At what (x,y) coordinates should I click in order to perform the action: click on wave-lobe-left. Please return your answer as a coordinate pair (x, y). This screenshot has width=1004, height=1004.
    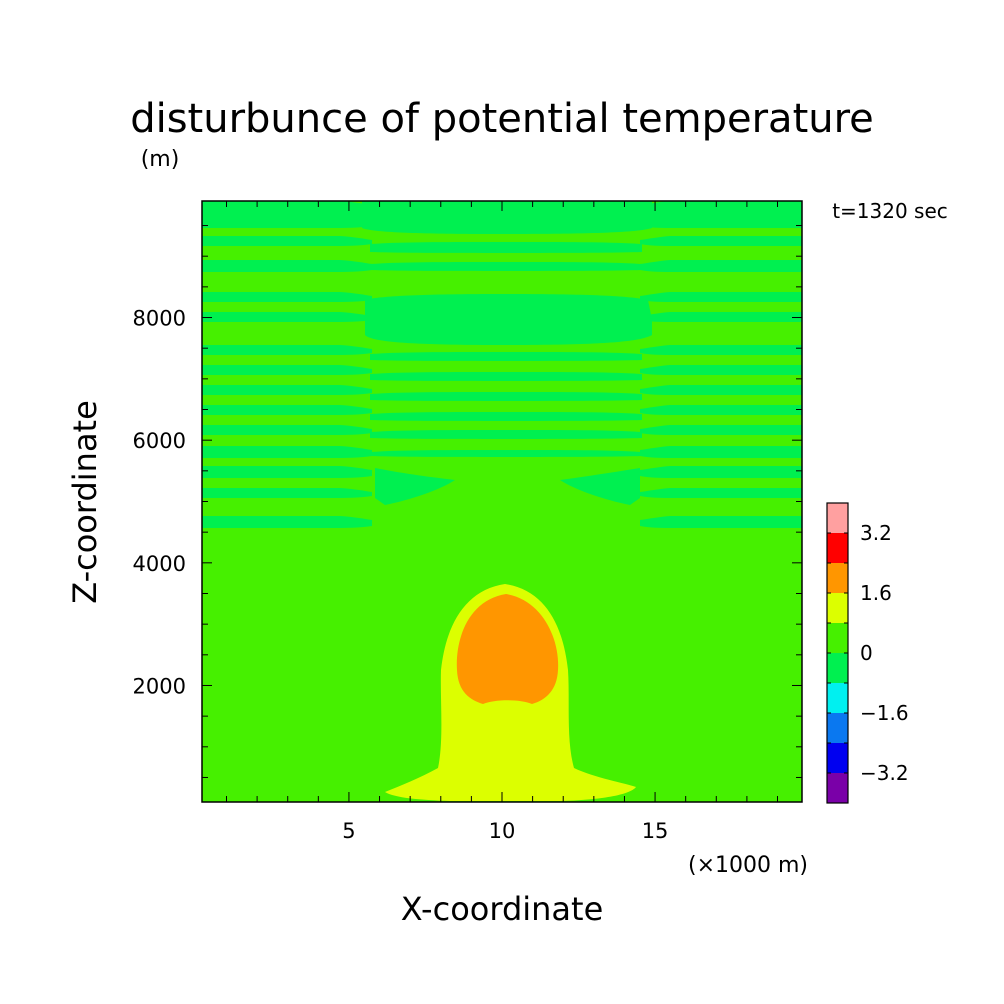
    Looking at the image, I should click on (415, 486).